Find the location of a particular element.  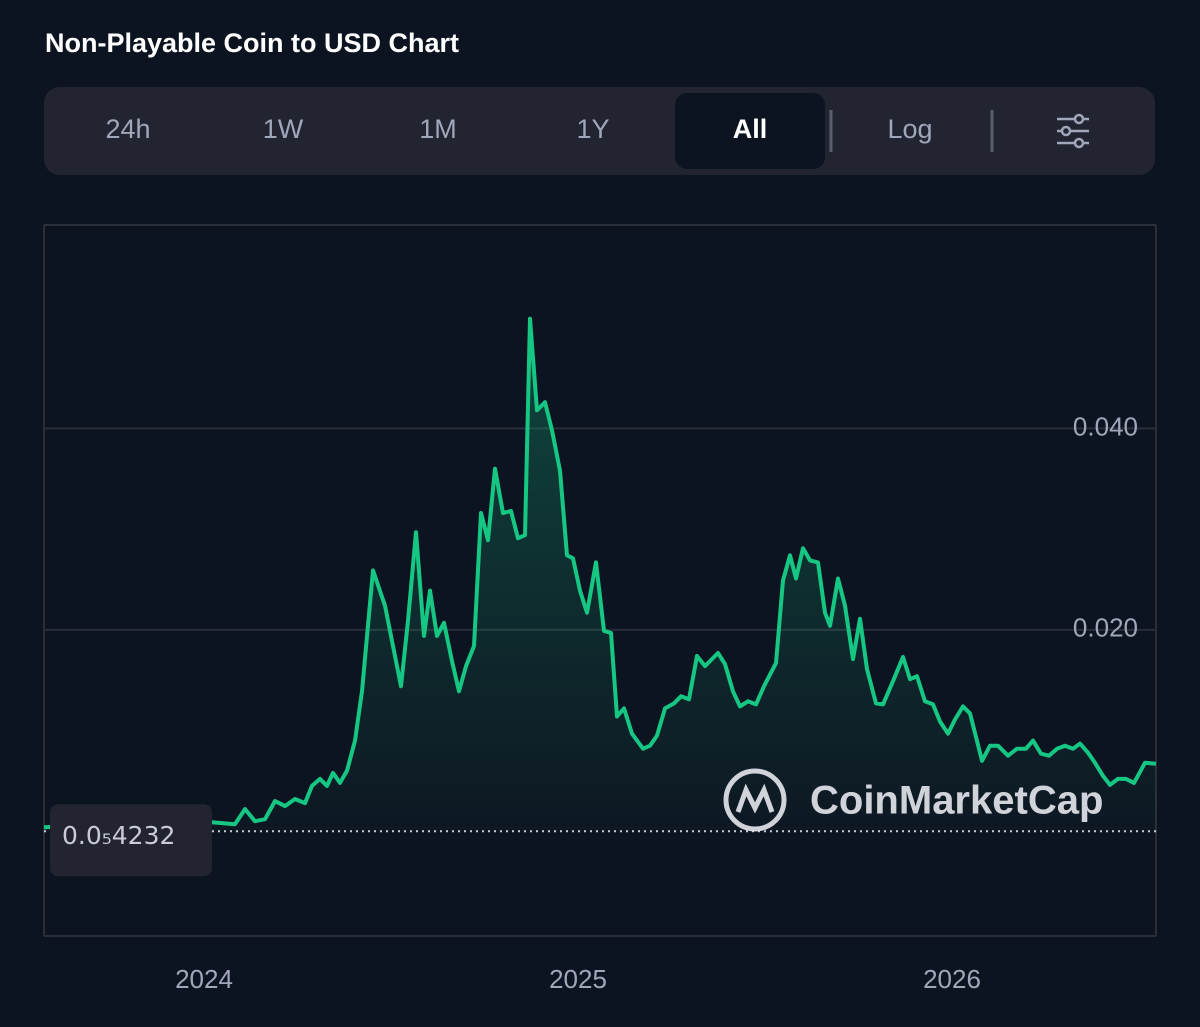

toolbar is located at coordinates (599, 131).